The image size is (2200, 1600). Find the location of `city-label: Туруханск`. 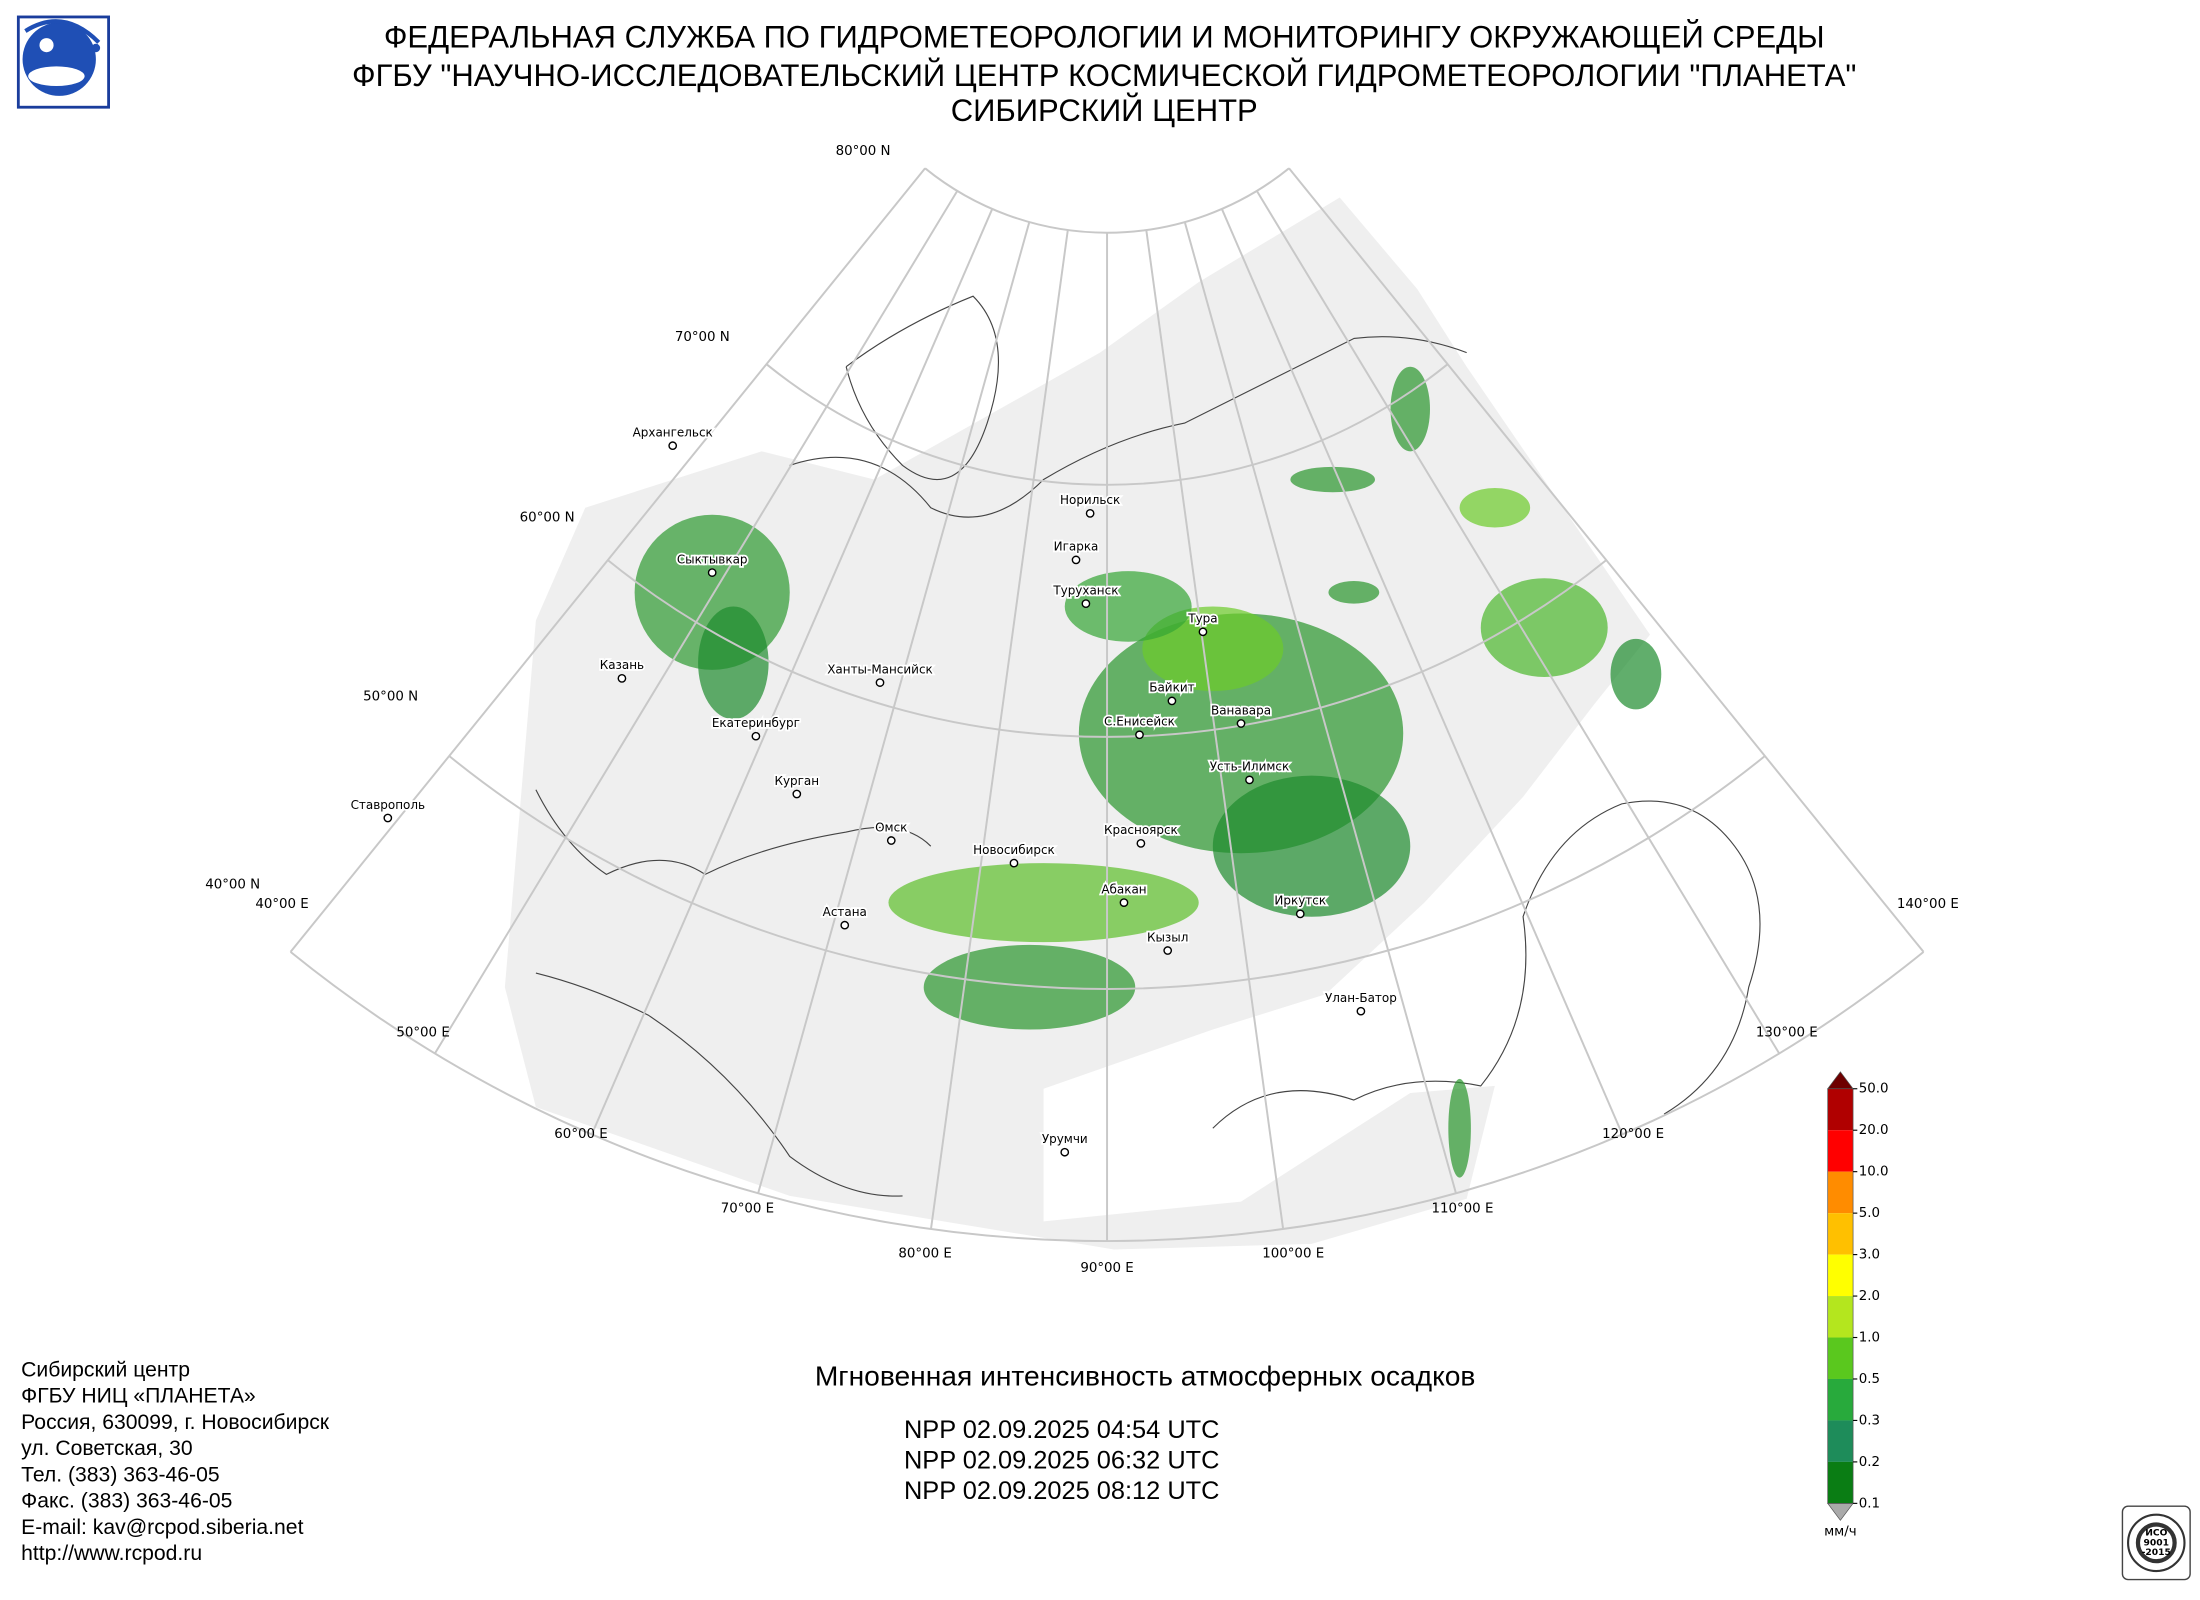

city-label: Туруханск is located at coordinates (1085, 590).